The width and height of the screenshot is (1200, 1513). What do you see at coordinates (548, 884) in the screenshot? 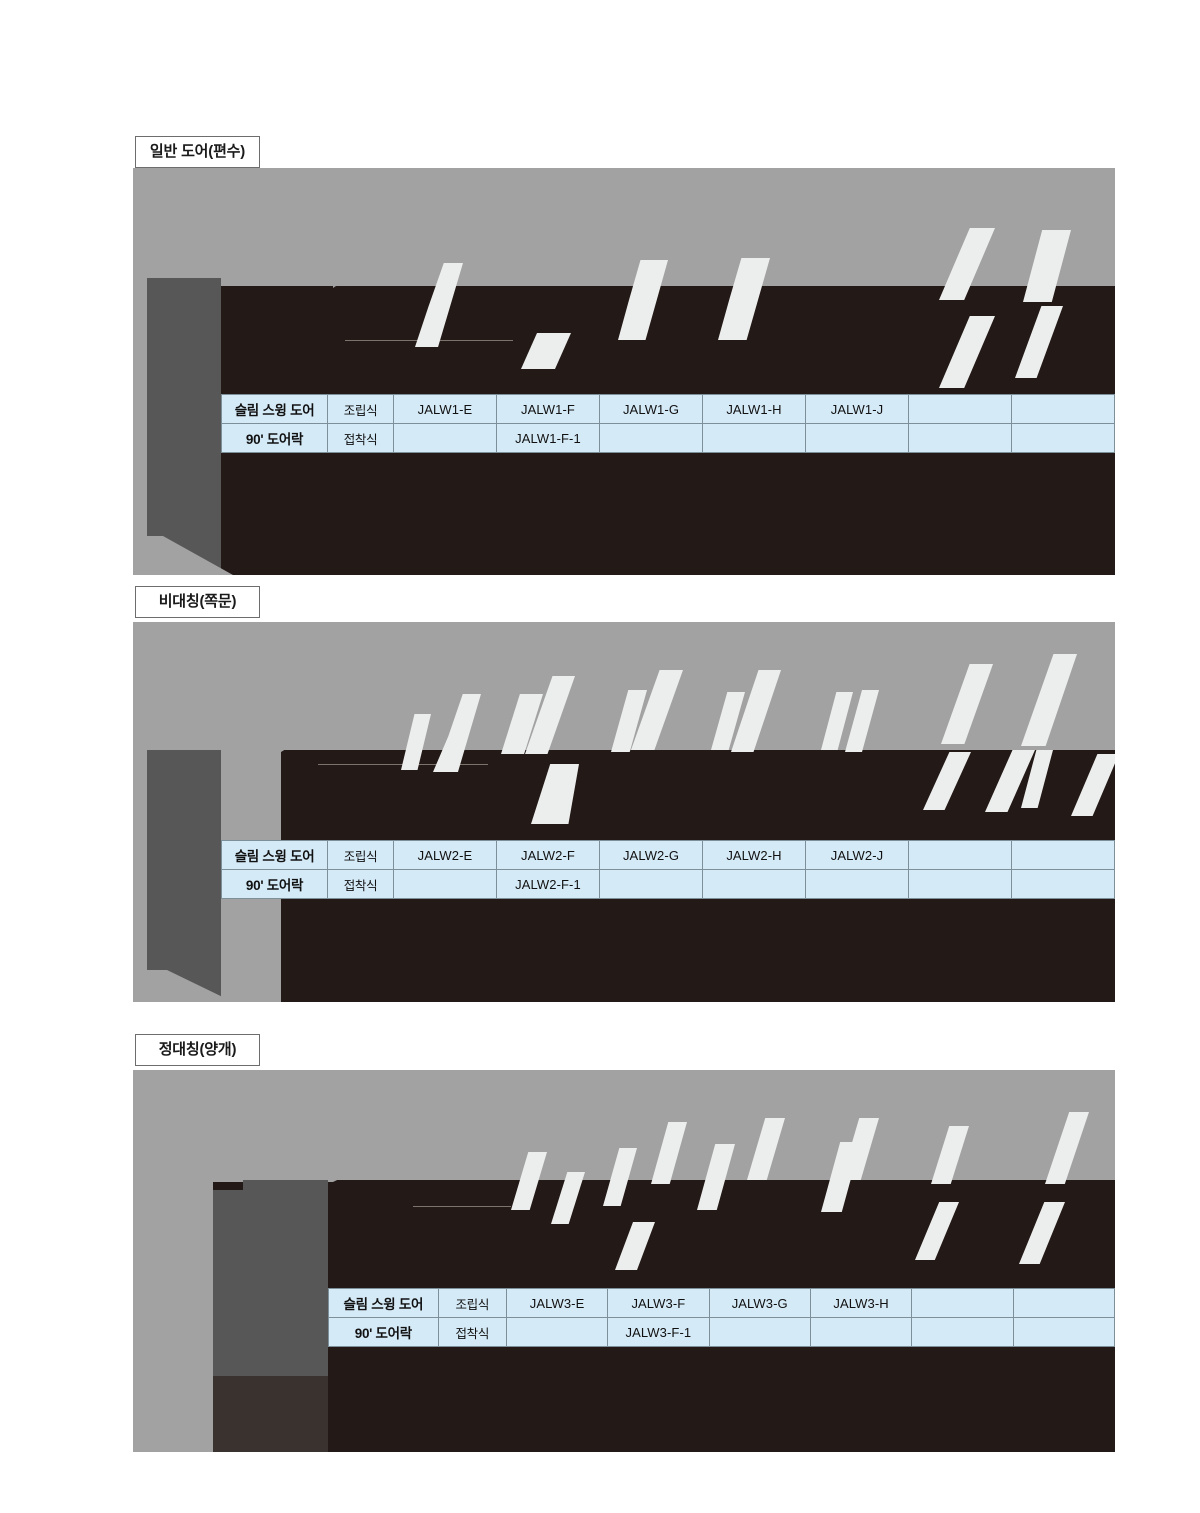
I see `code-cell: JALW2-F-1` at bounding box center [548, 884].